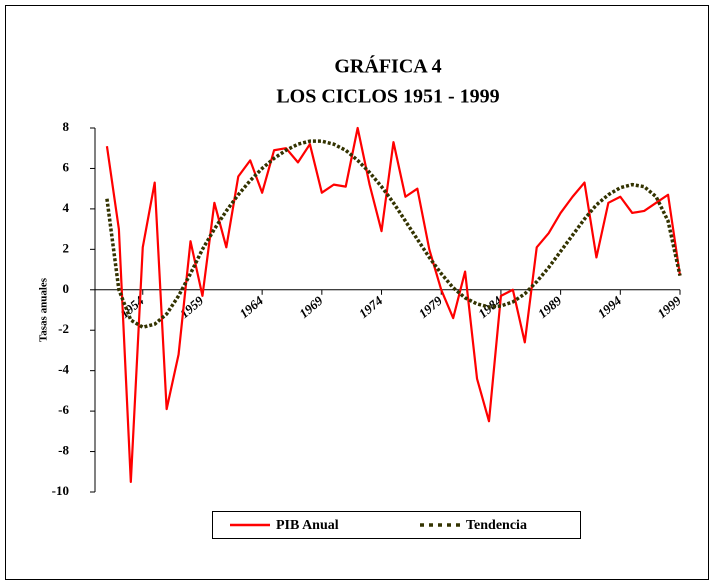 The height and width of the screenshot is (585, 714). What do you see at coordinates (63, 450) in the screenshot?
I see `y-tick-label: -8` at bounding box center [63, 450].